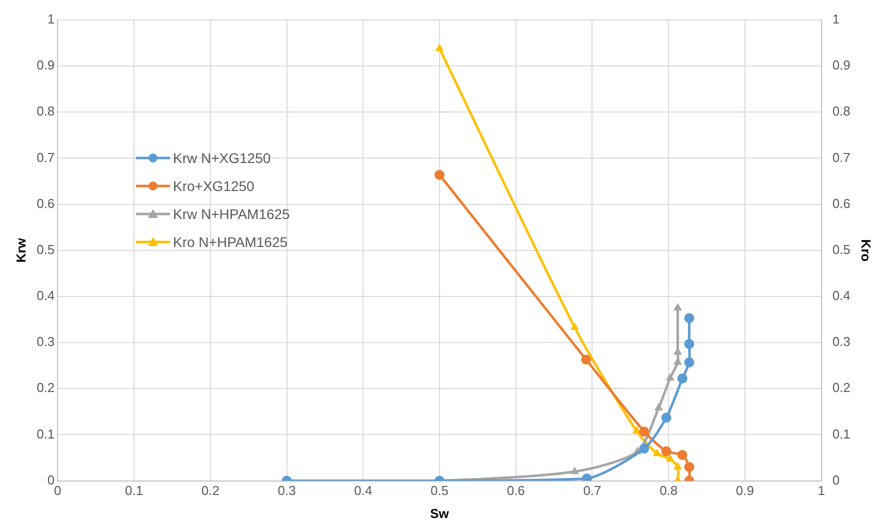 The image size is (885, 526). Describe the element at coordinates (841, 157) in the screenshot. I see `y2-tick-label: 0.7` at that location.